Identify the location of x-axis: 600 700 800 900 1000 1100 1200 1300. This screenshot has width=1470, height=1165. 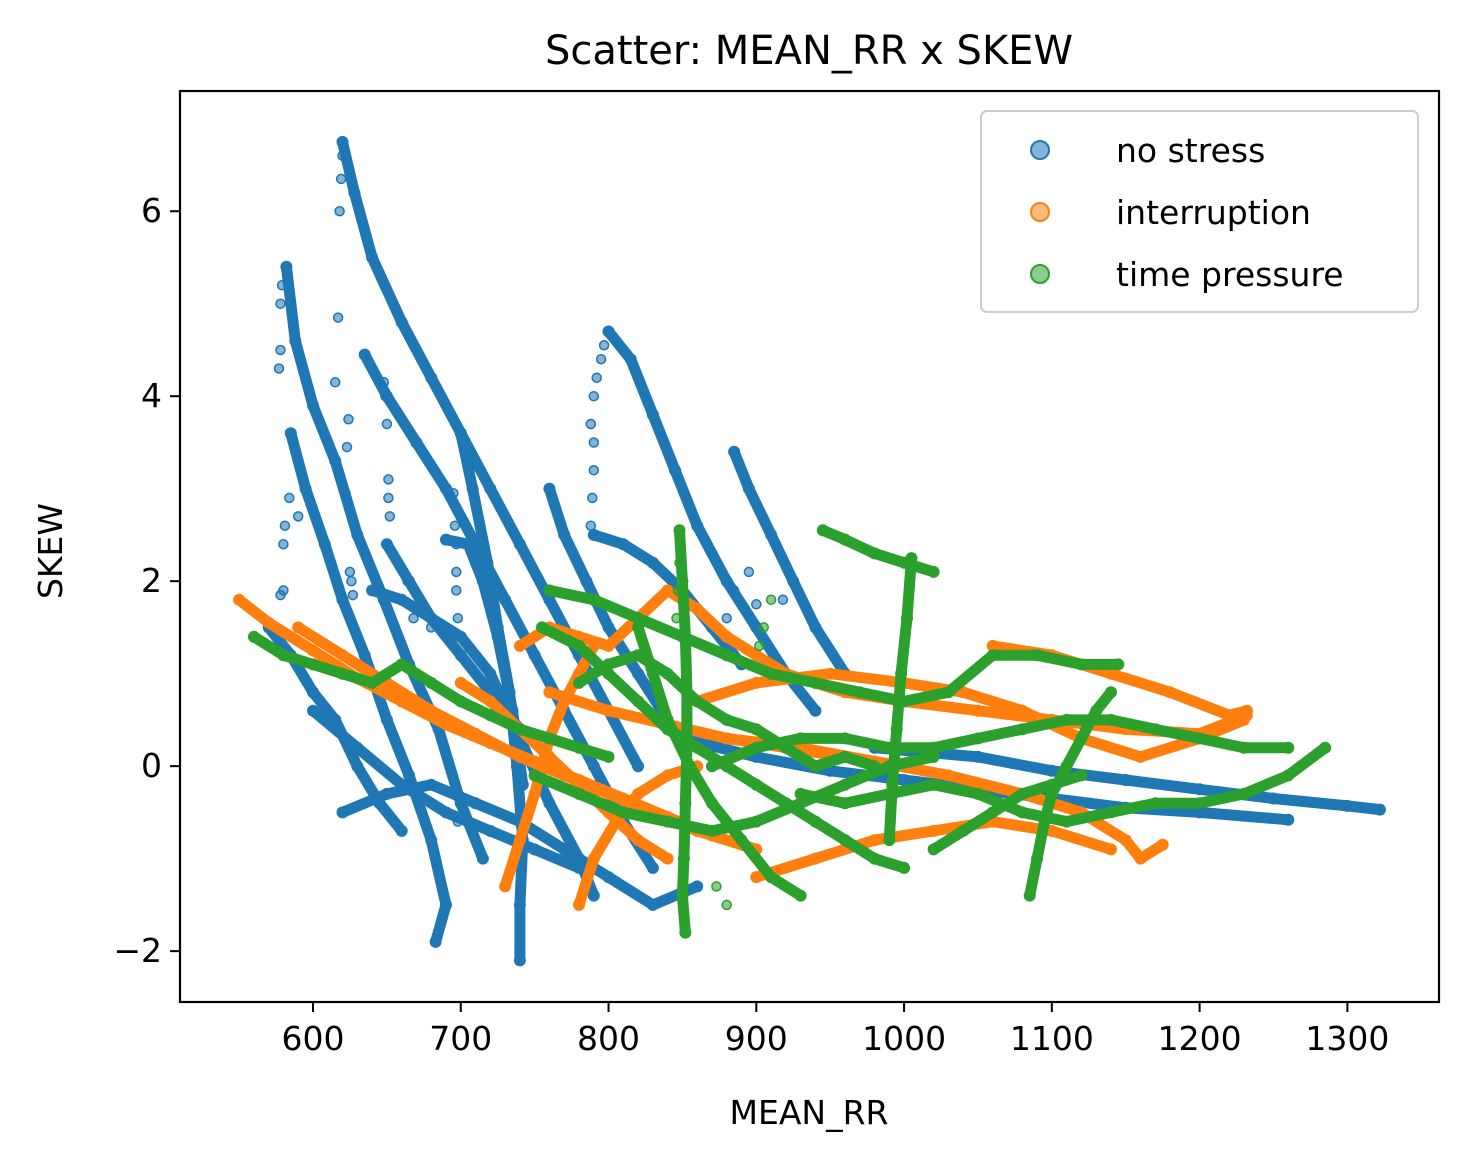
(835, 1030).